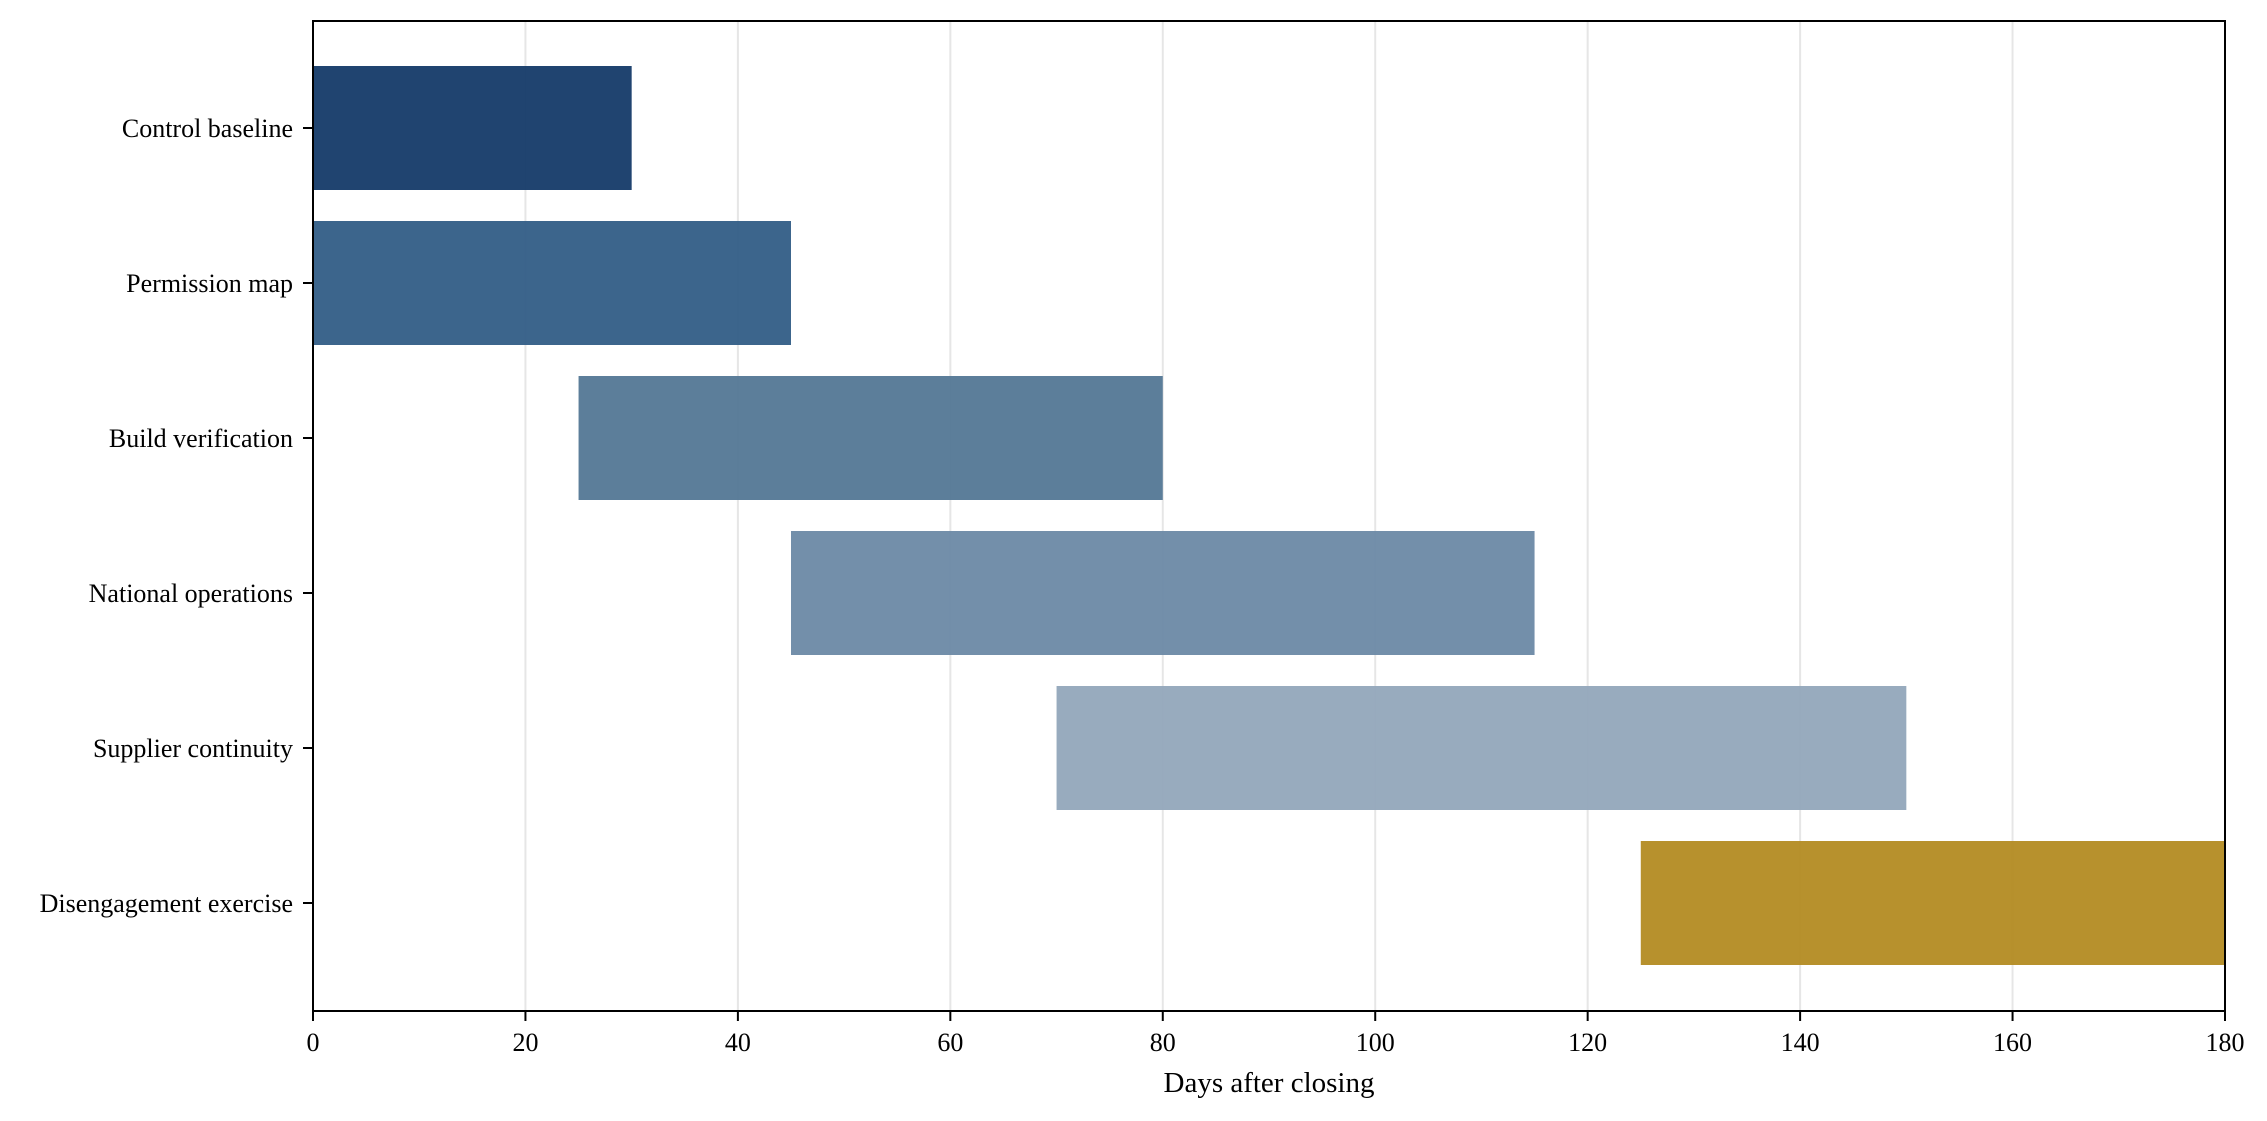 This screenshot has width=2267, height=1121. What do you see at coordinates (525, 1042) in the screenshot?
I see `x-tick-label: 20` at bounding box center [525, 1042].